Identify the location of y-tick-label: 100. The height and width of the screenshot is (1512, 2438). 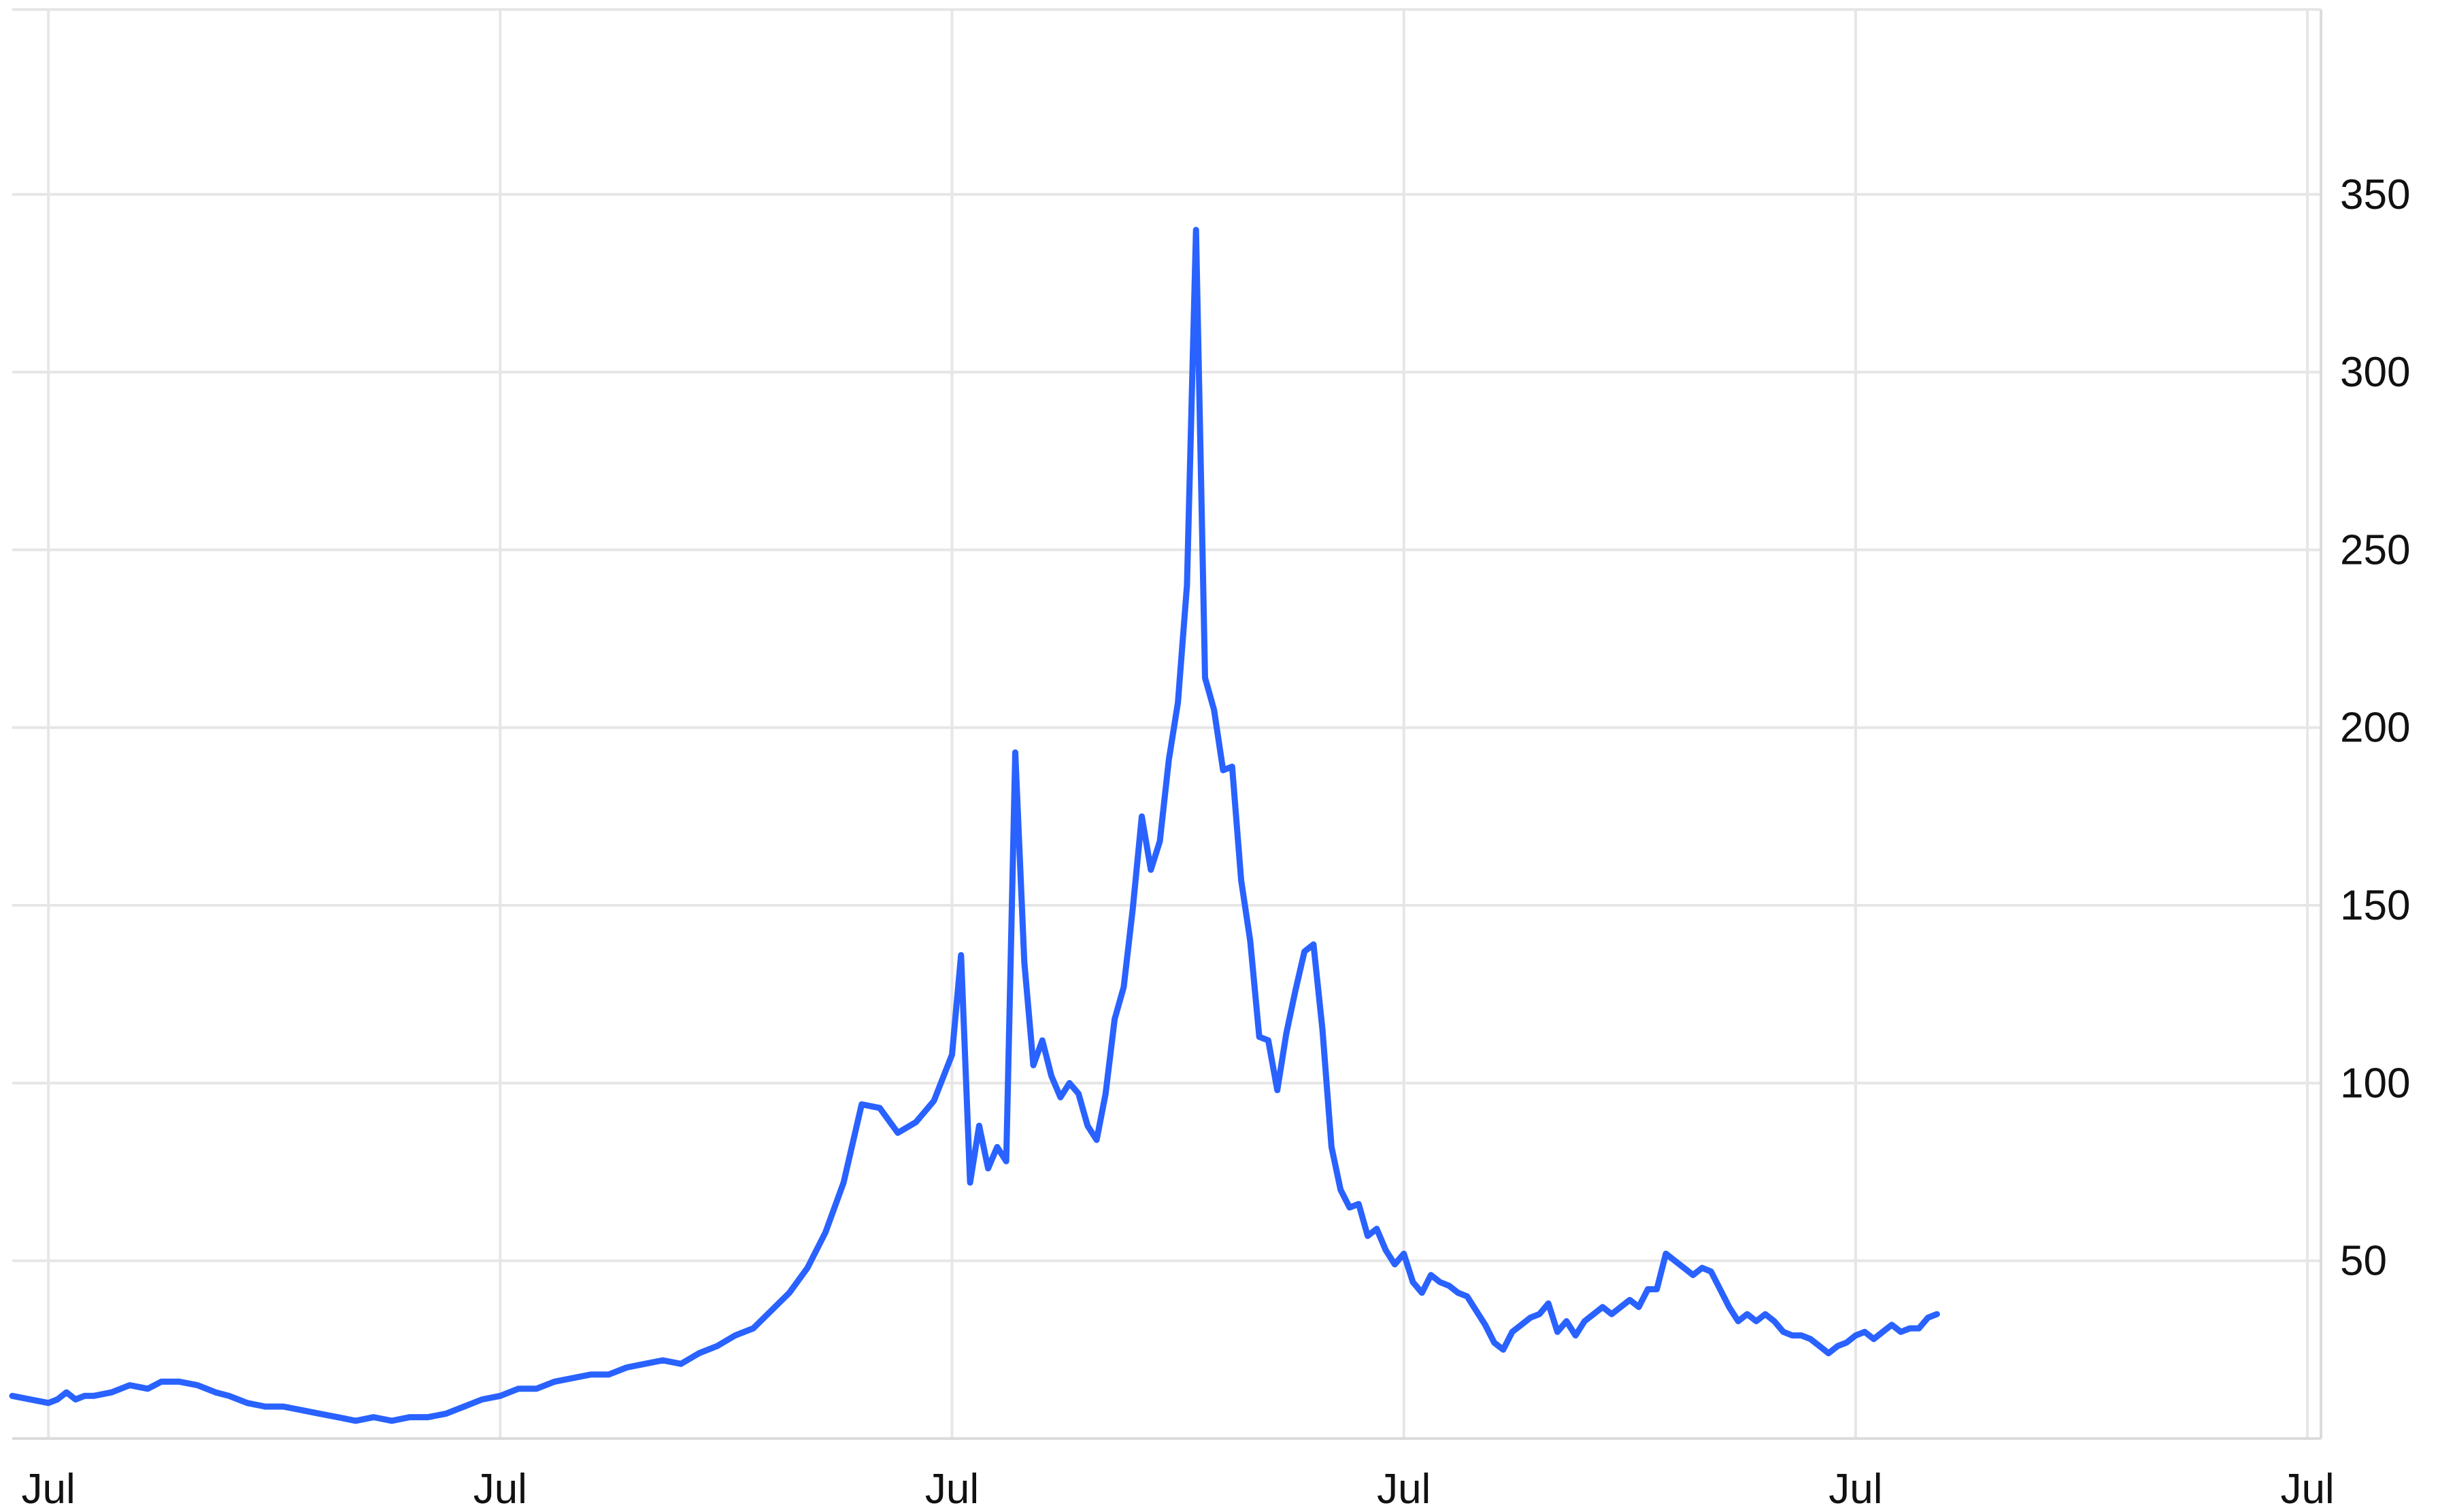
(2375, 1083).